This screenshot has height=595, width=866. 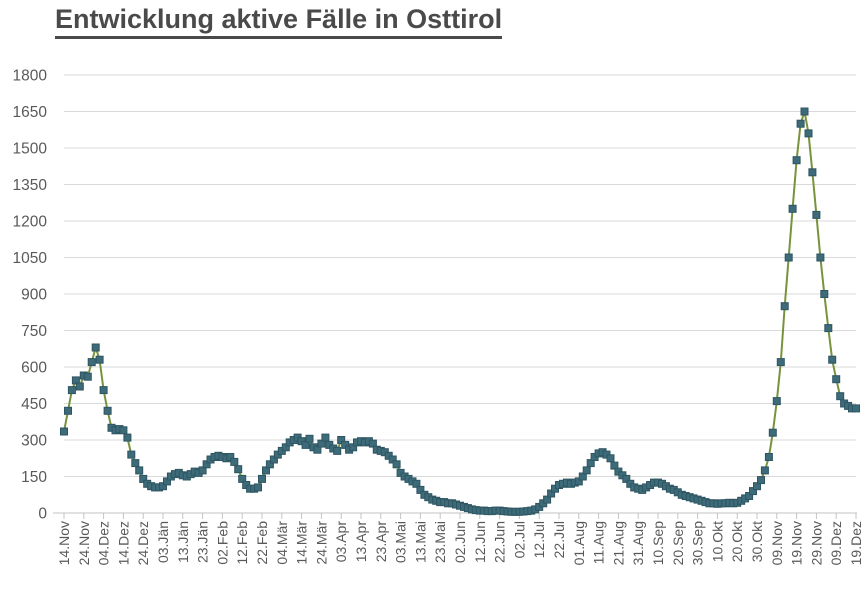 I want to click on x-axis-tick-label: 12.Jun, so click(x=480, y=542).